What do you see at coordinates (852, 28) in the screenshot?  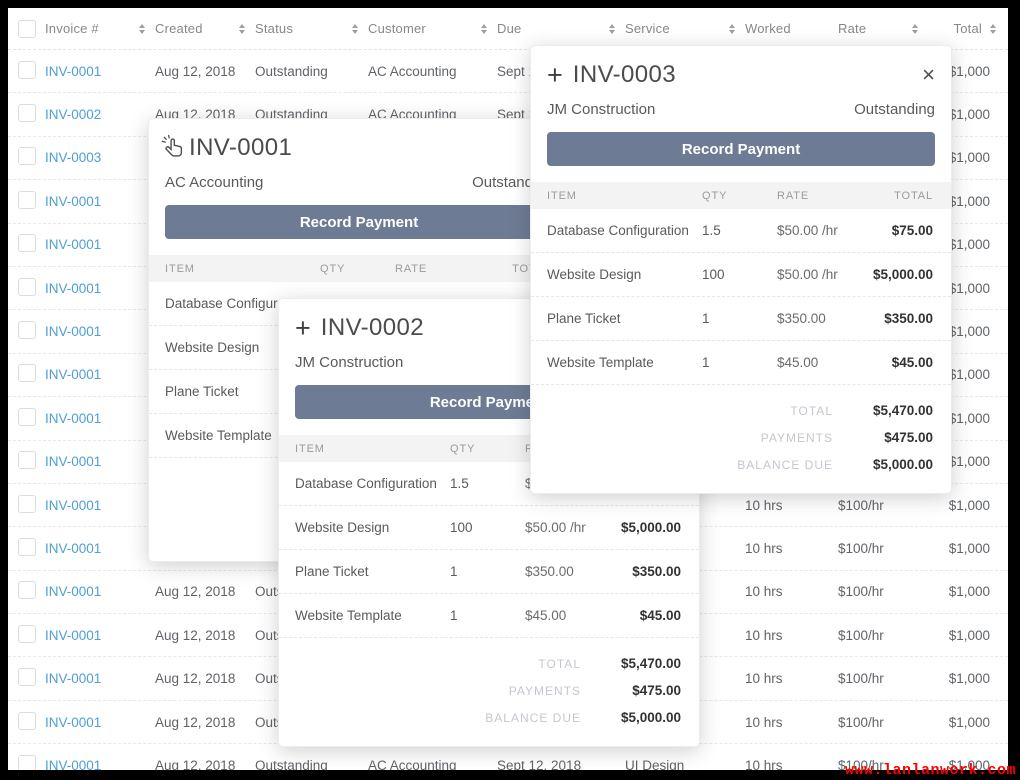 I see `col-rate-label: Rate` at bounding box center [852, 28].